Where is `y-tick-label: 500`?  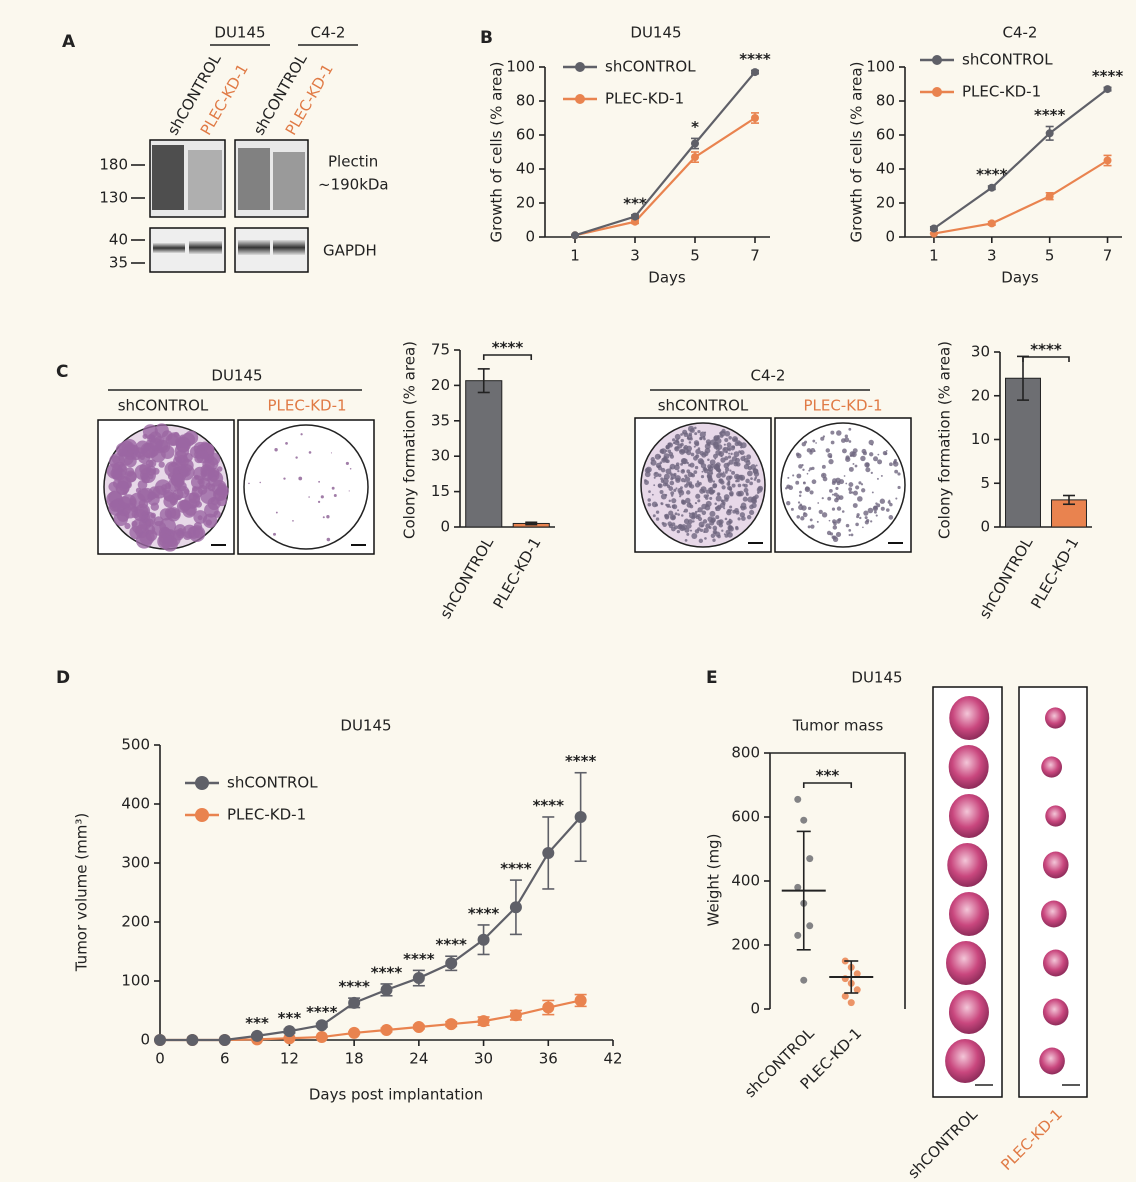
y-tick-label: 500 is located at coordinates (135, 745).